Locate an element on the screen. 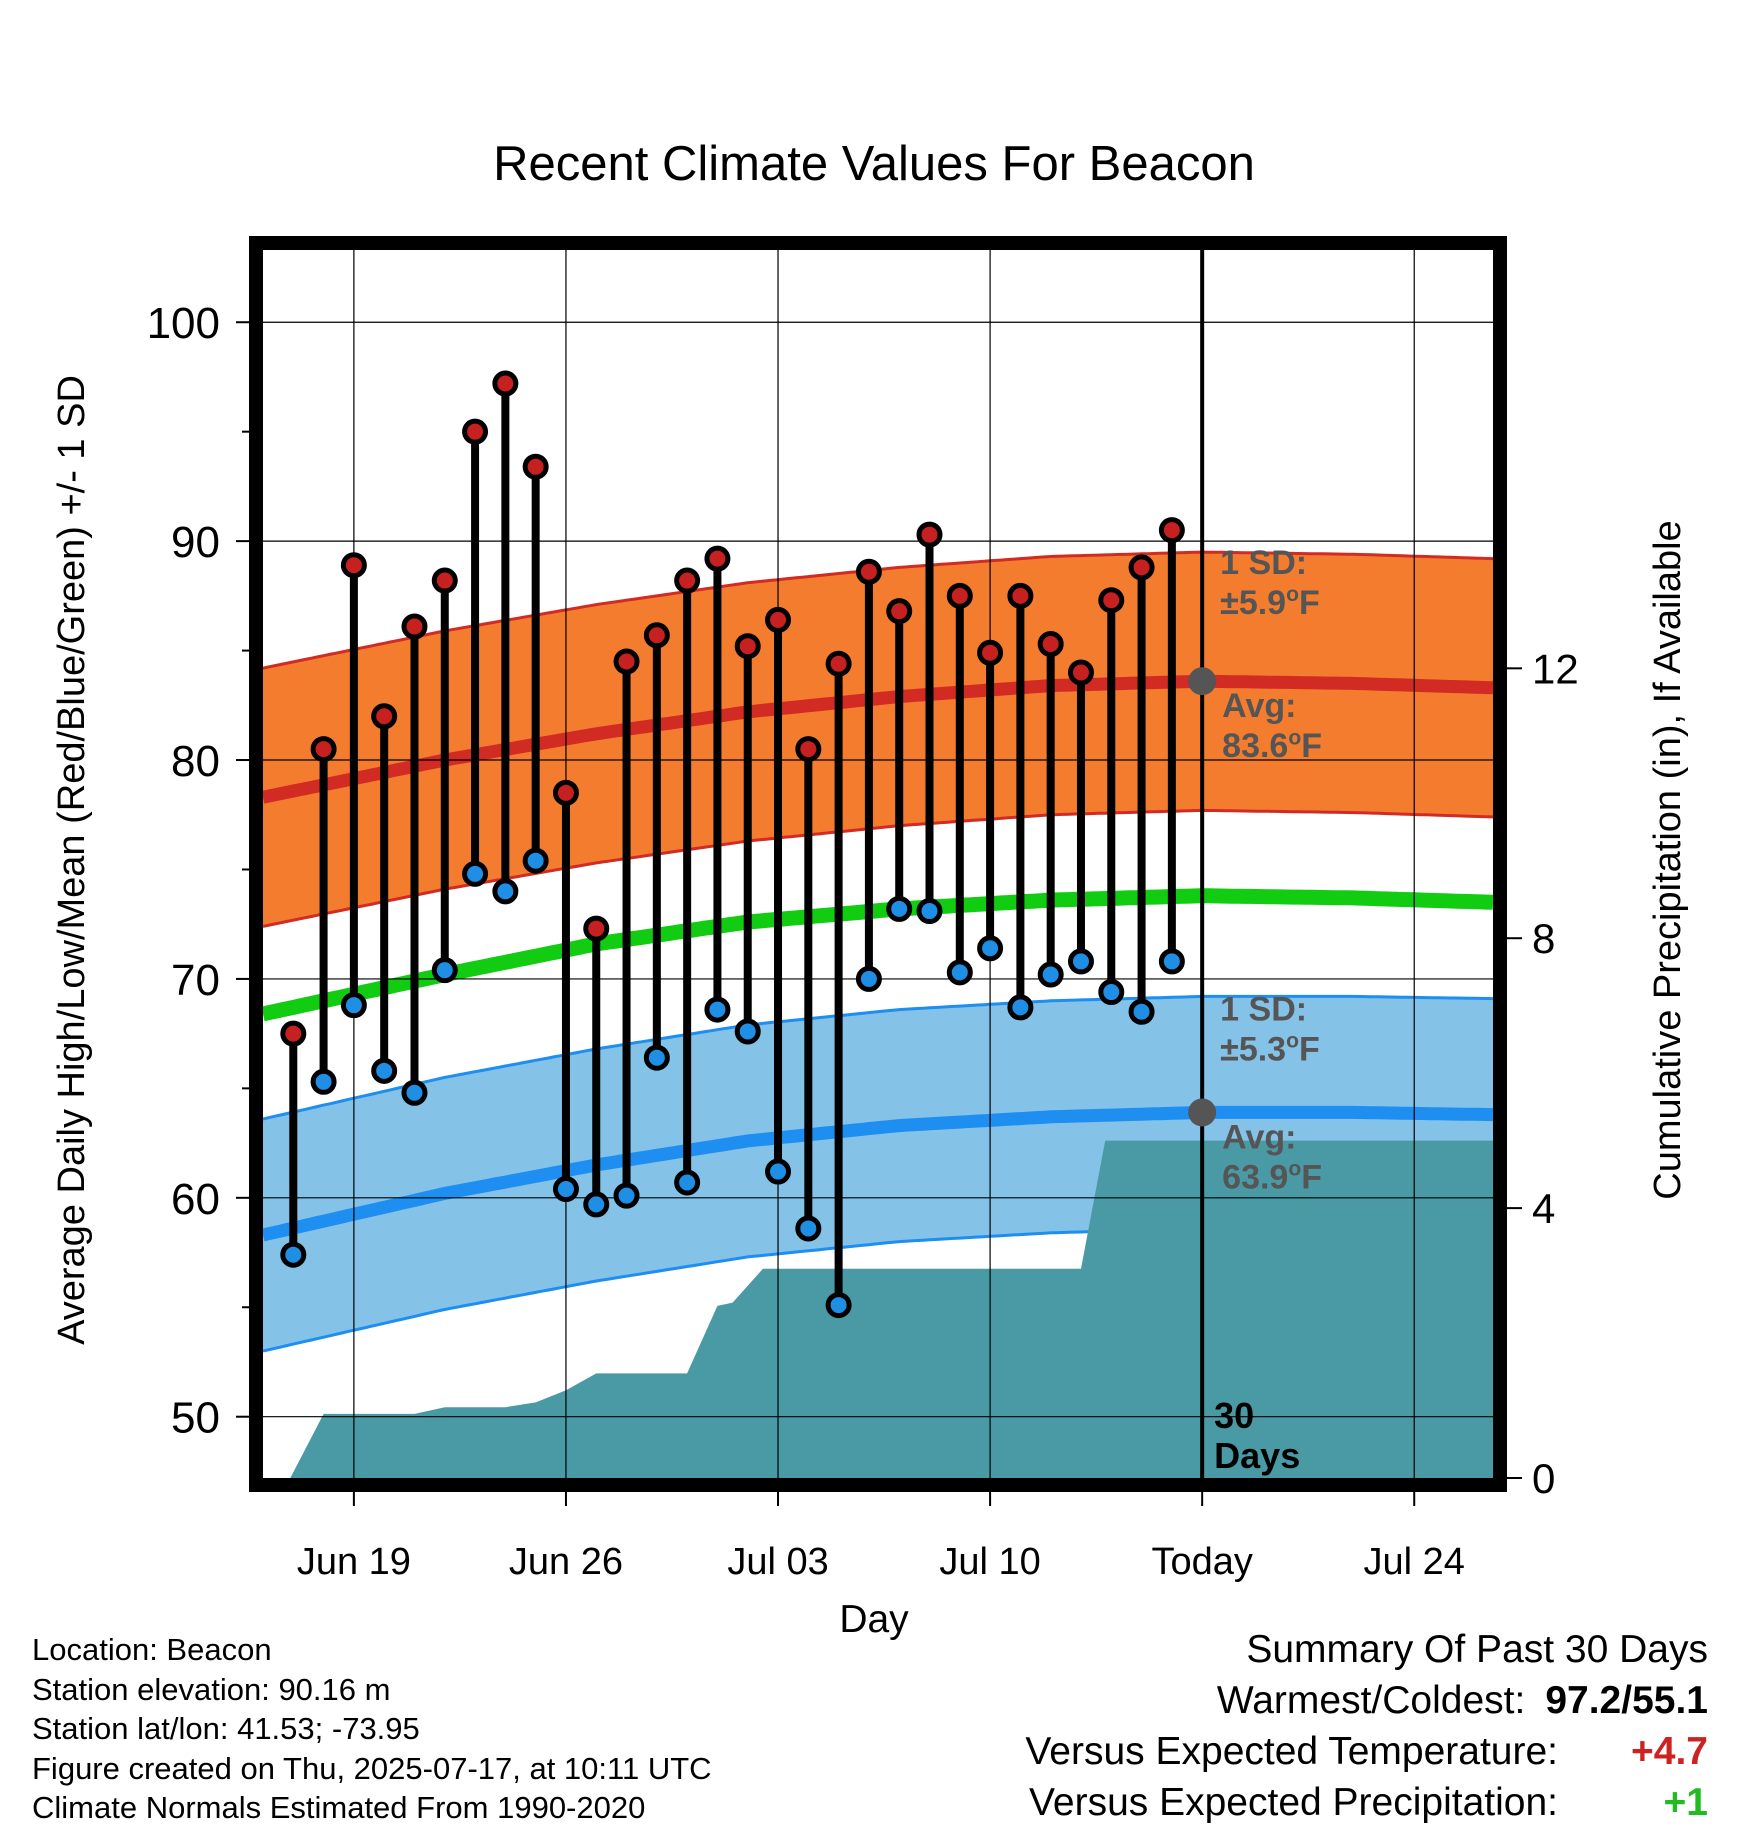 The width and height of the screenshot is (1748, 1828). x-tick-label: Jun 26 is located at coordinates (566, 1562).